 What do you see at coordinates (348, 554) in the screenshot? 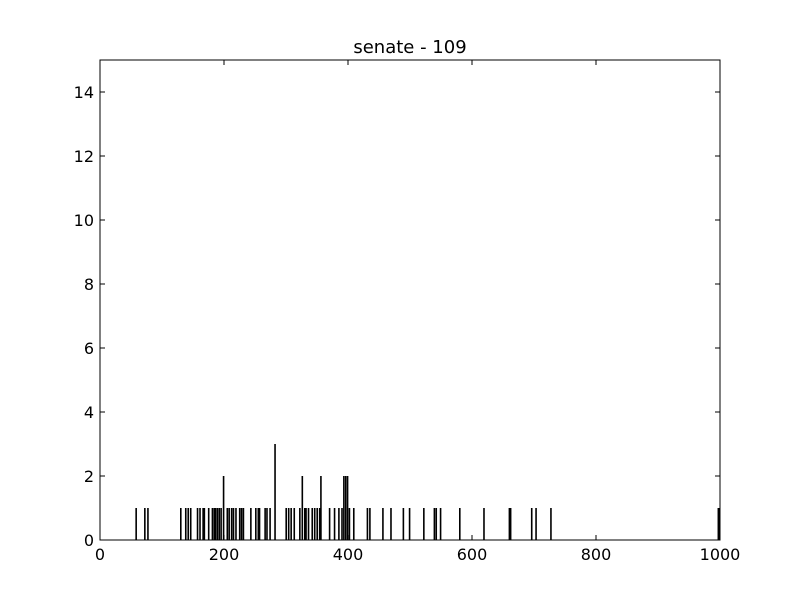
I see `x-tick-label: 400` at bounding box center [348, 554].